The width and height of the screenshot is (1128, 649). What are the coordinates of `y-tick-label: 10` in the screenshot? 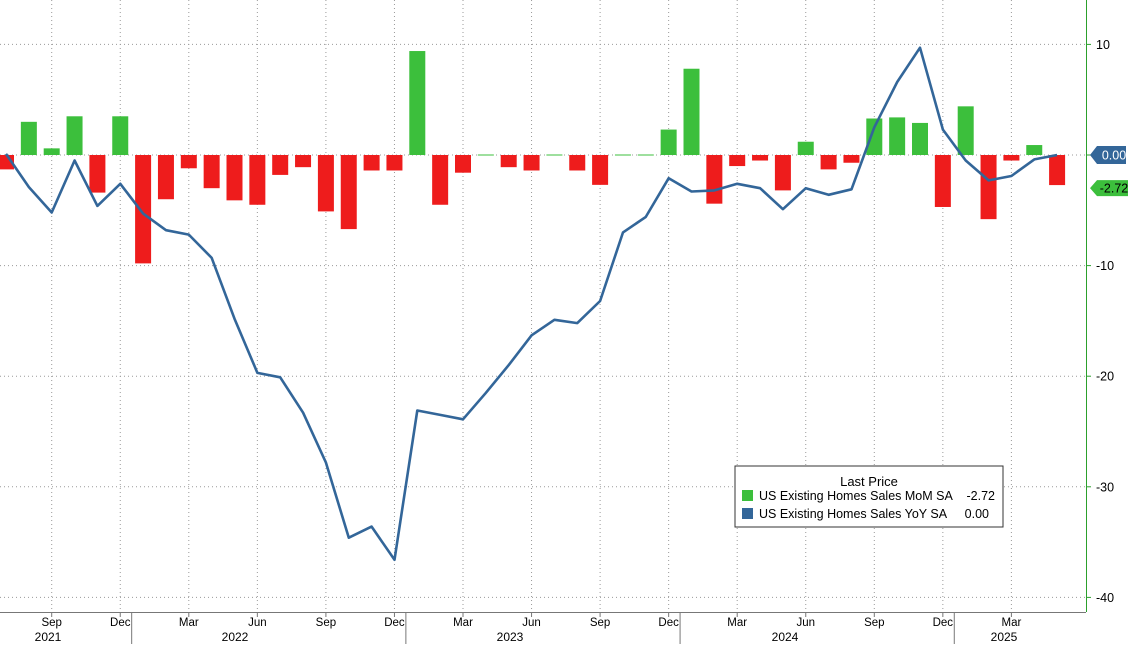 It's located at (1103, 45).